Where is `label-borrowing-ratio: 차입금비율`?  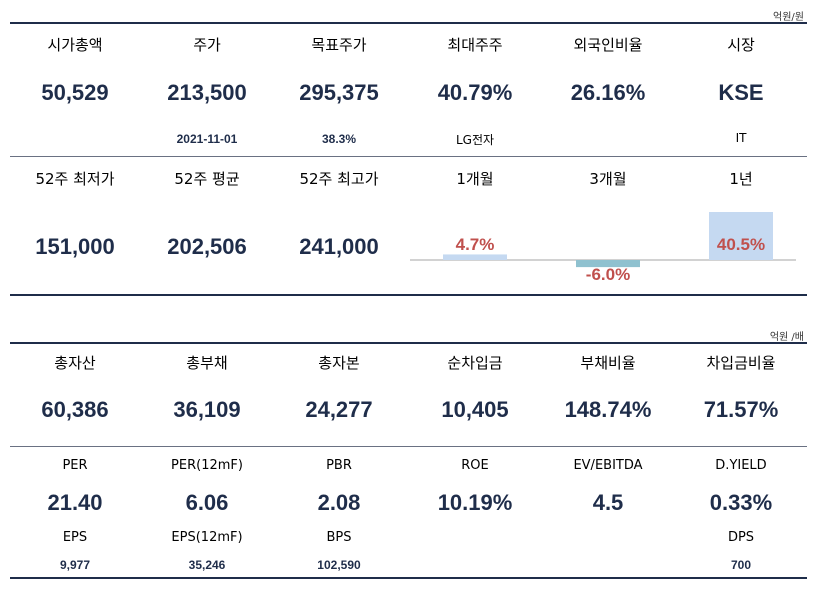
label-borrowing-ratio: 차입금비율 is located at coordinates (741, 363).